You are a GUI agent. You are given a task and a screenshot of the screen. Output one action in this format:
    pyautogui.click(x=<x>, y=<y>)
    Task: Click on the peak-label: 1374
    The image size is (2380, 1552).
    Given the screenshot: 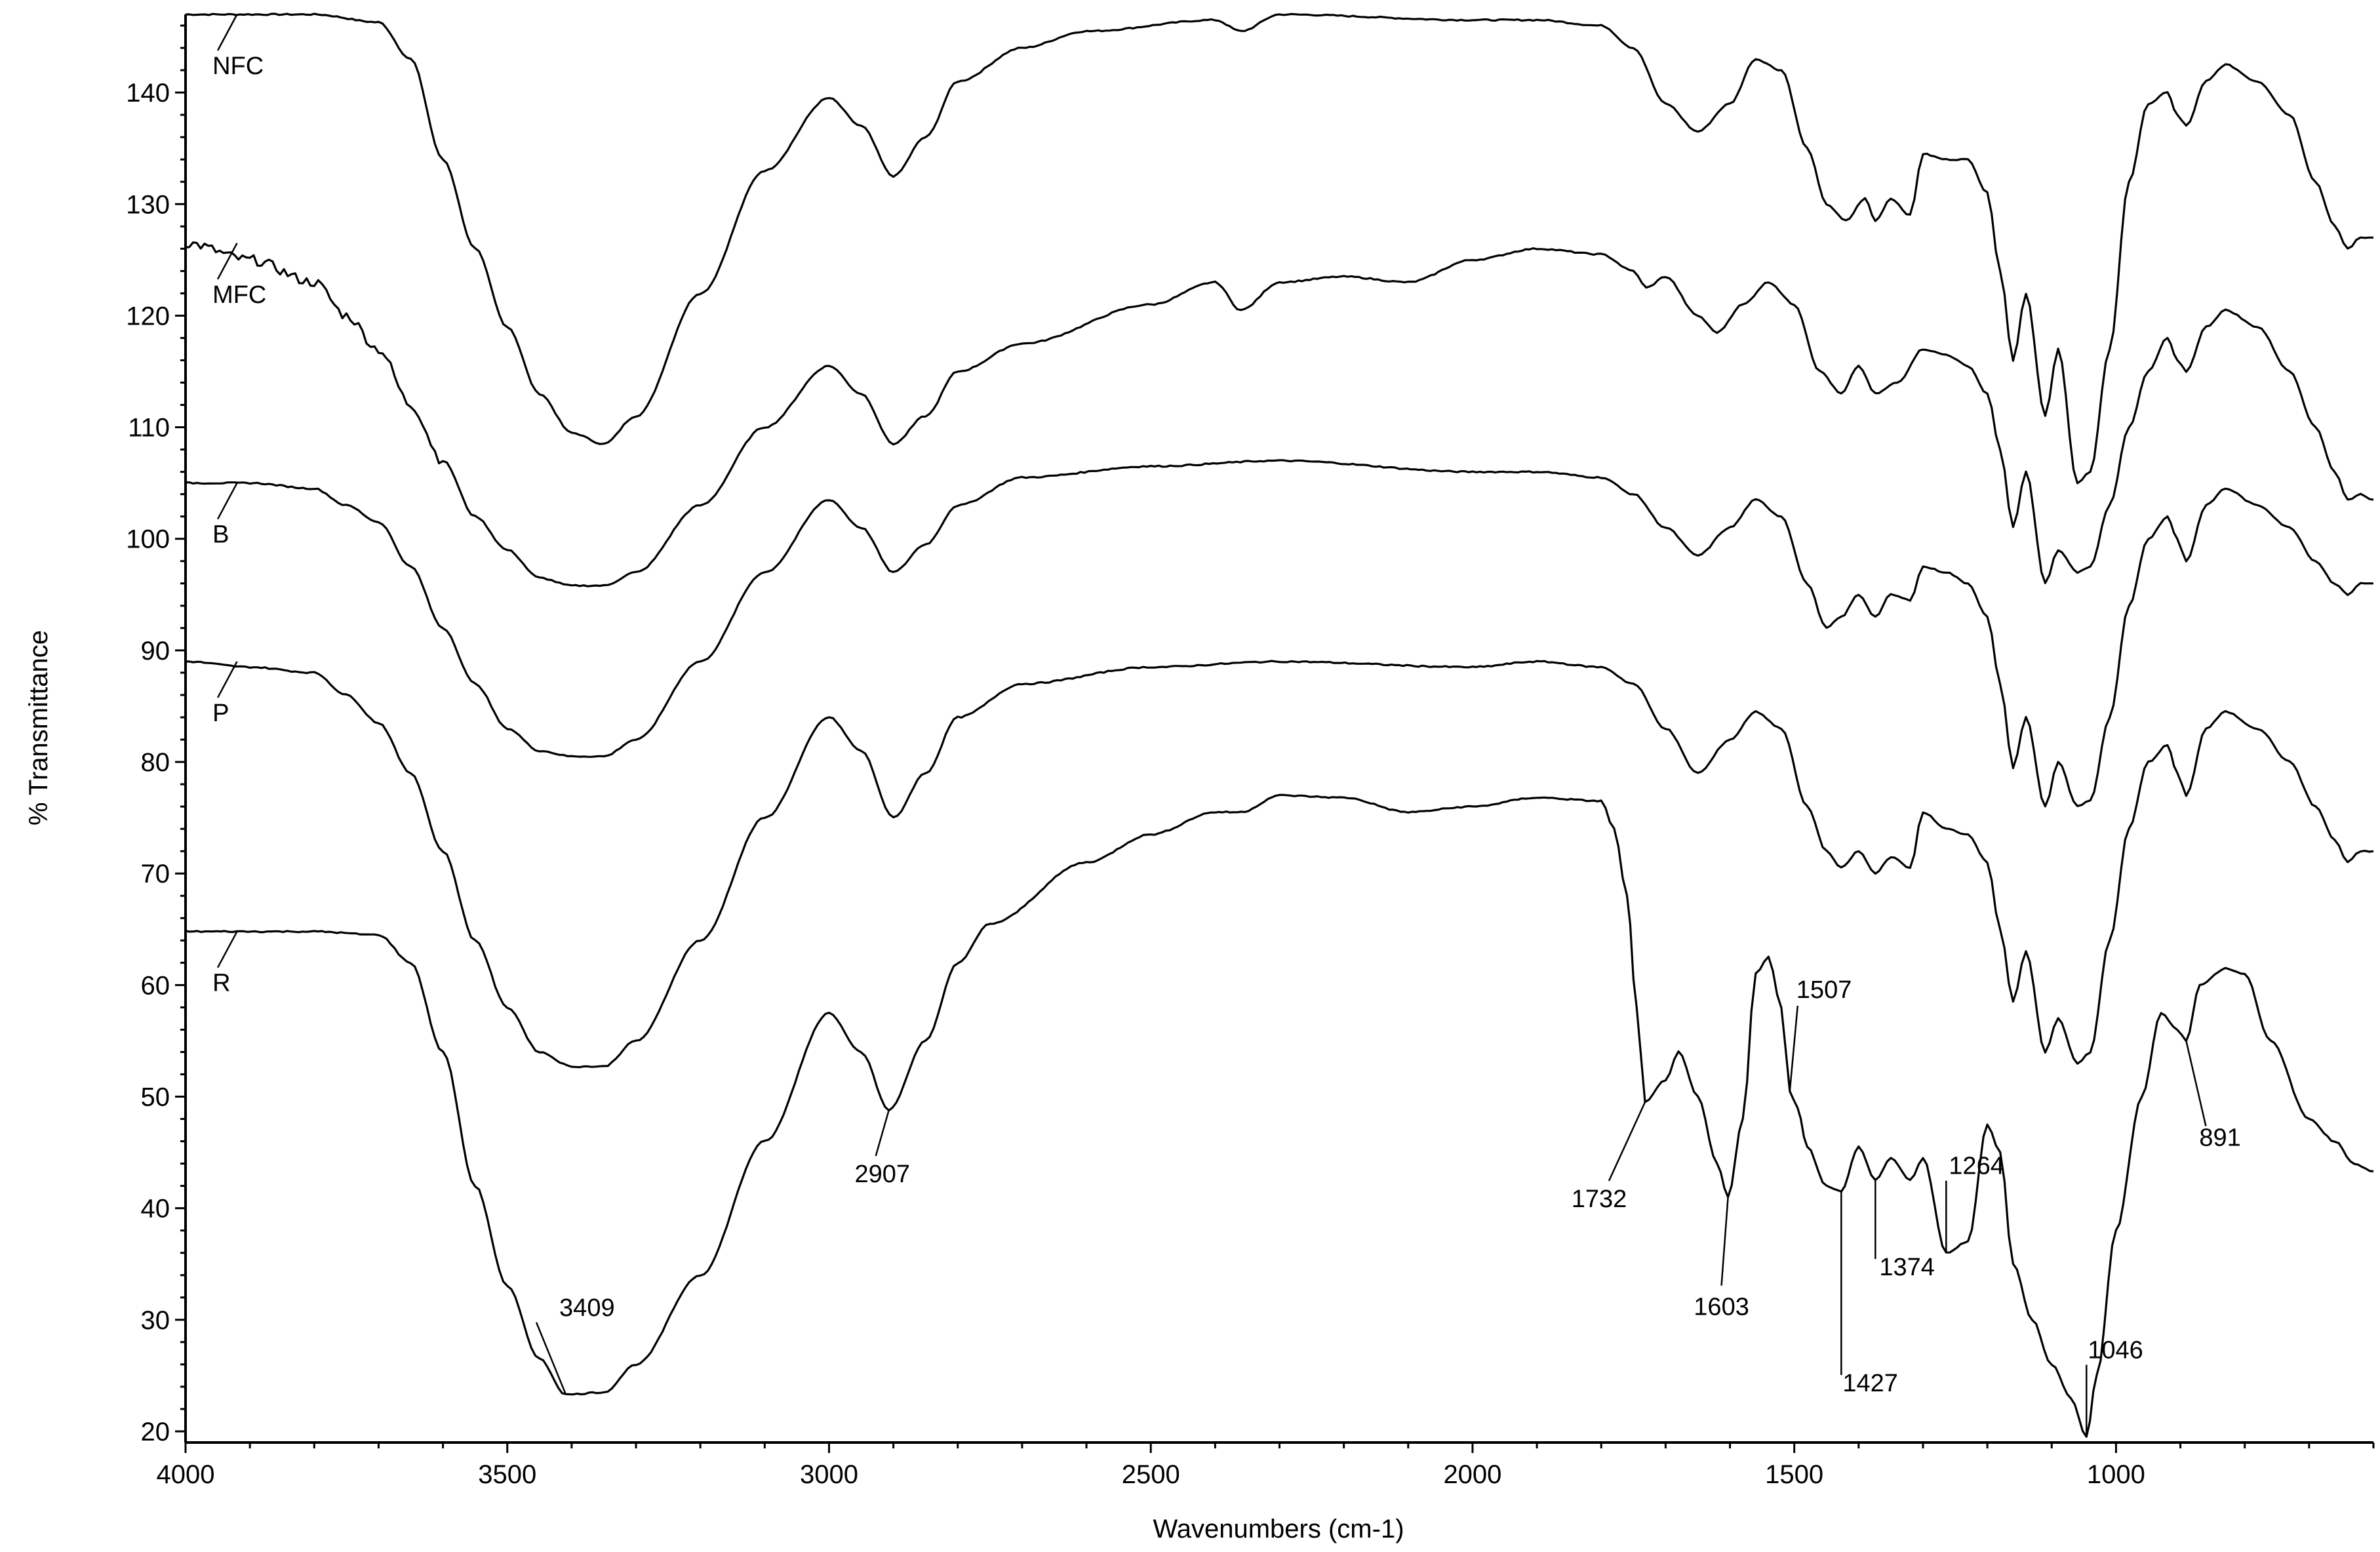 What is the action you would take?
    pyautogui.click(x=1907, y=1267)
    